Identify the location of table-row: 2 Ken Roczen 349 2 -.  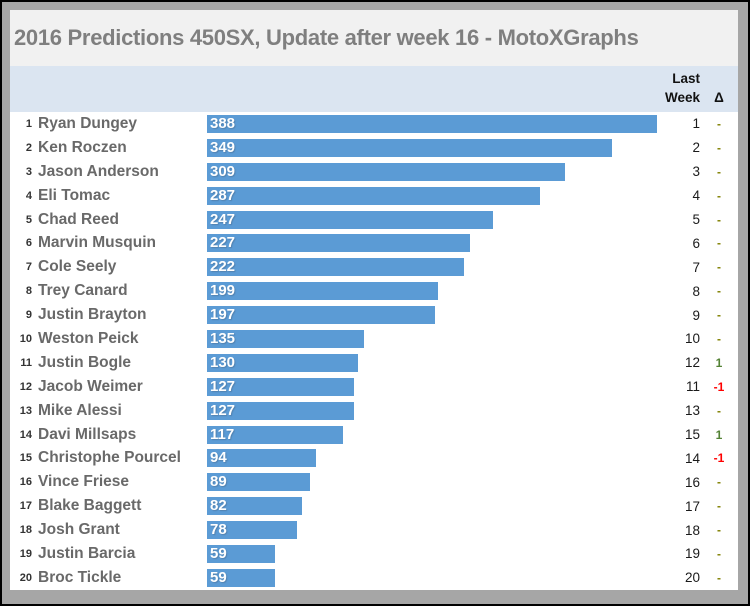
(374, 148).